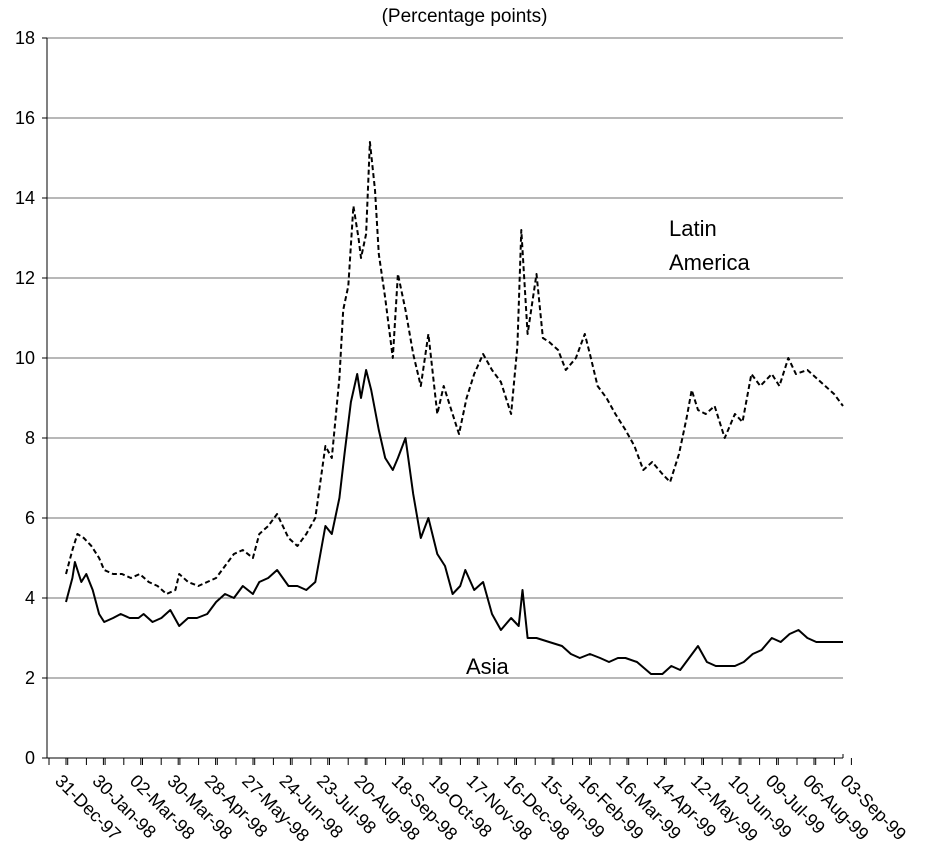 This screenshot has height=865, width=929. I want to click on y-axis-ticks: 0 2 4 6 8 10 12 14 16 18, so click(31, 398).